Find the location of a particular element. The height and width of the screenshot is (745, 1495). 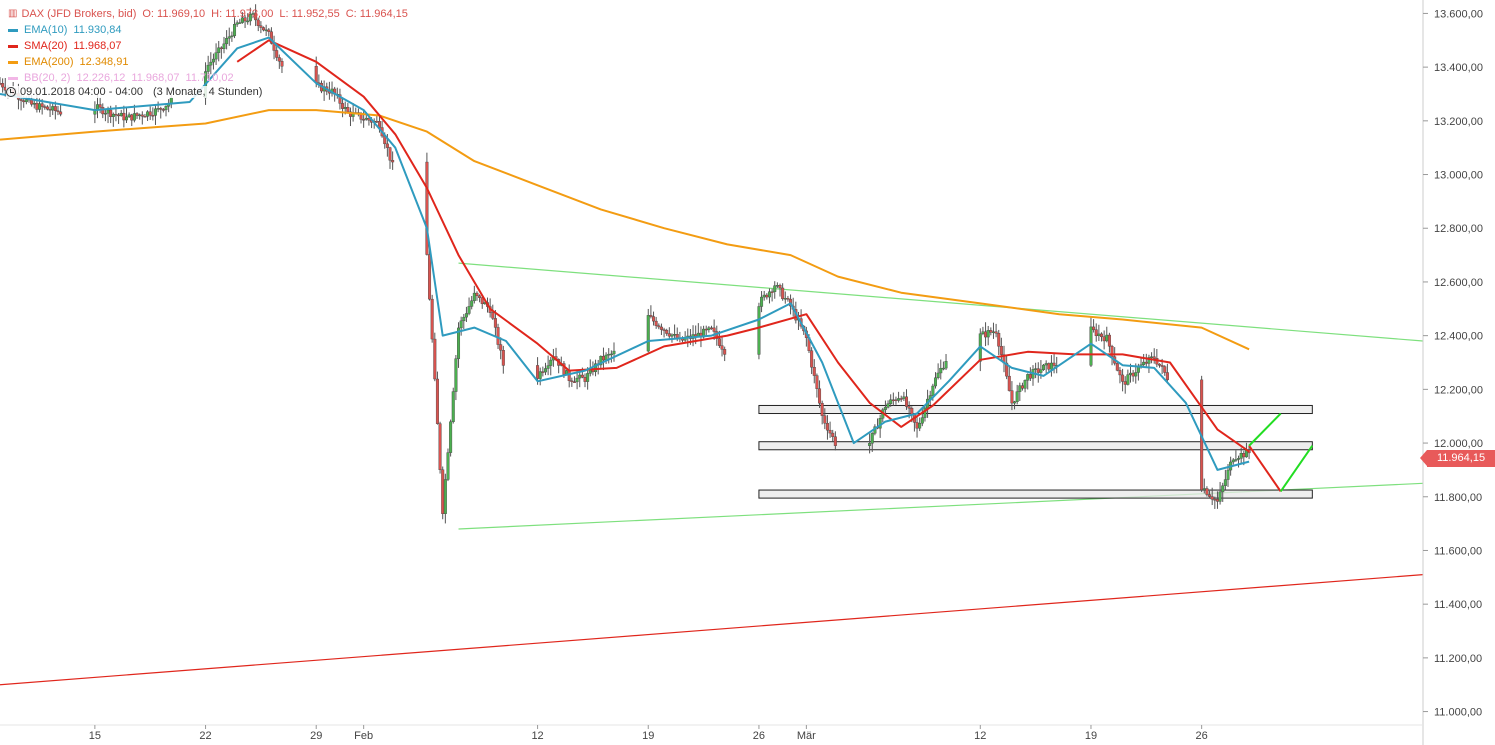

legend-ema10: EMA(10) 11.930,84 is located at coordinates (208, 30).